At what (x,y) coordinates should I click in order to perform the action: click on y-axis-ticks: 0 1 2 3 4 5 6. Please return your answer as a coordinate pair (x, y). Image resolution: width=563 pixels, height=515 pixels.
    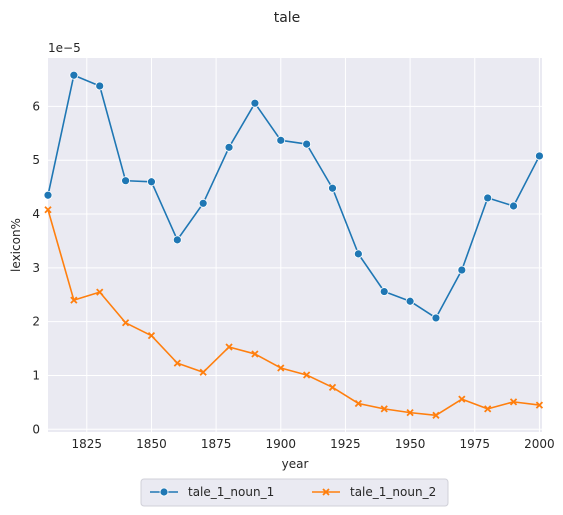
    Looking at the image, I should click on (36, 267).